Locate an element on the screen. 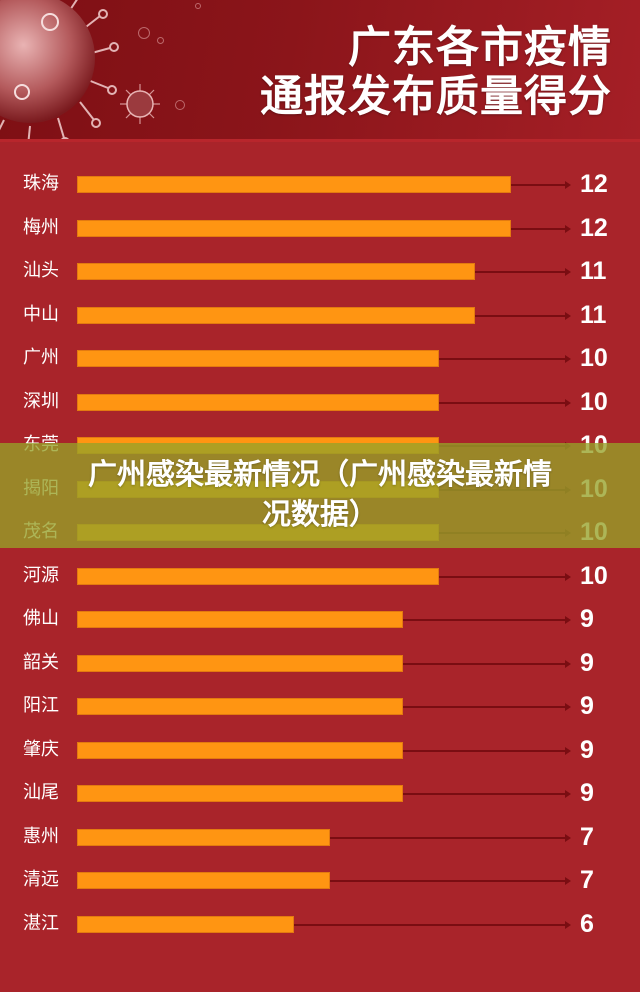  chart-row: 惠州 7 is located at coordinates (320, 837).